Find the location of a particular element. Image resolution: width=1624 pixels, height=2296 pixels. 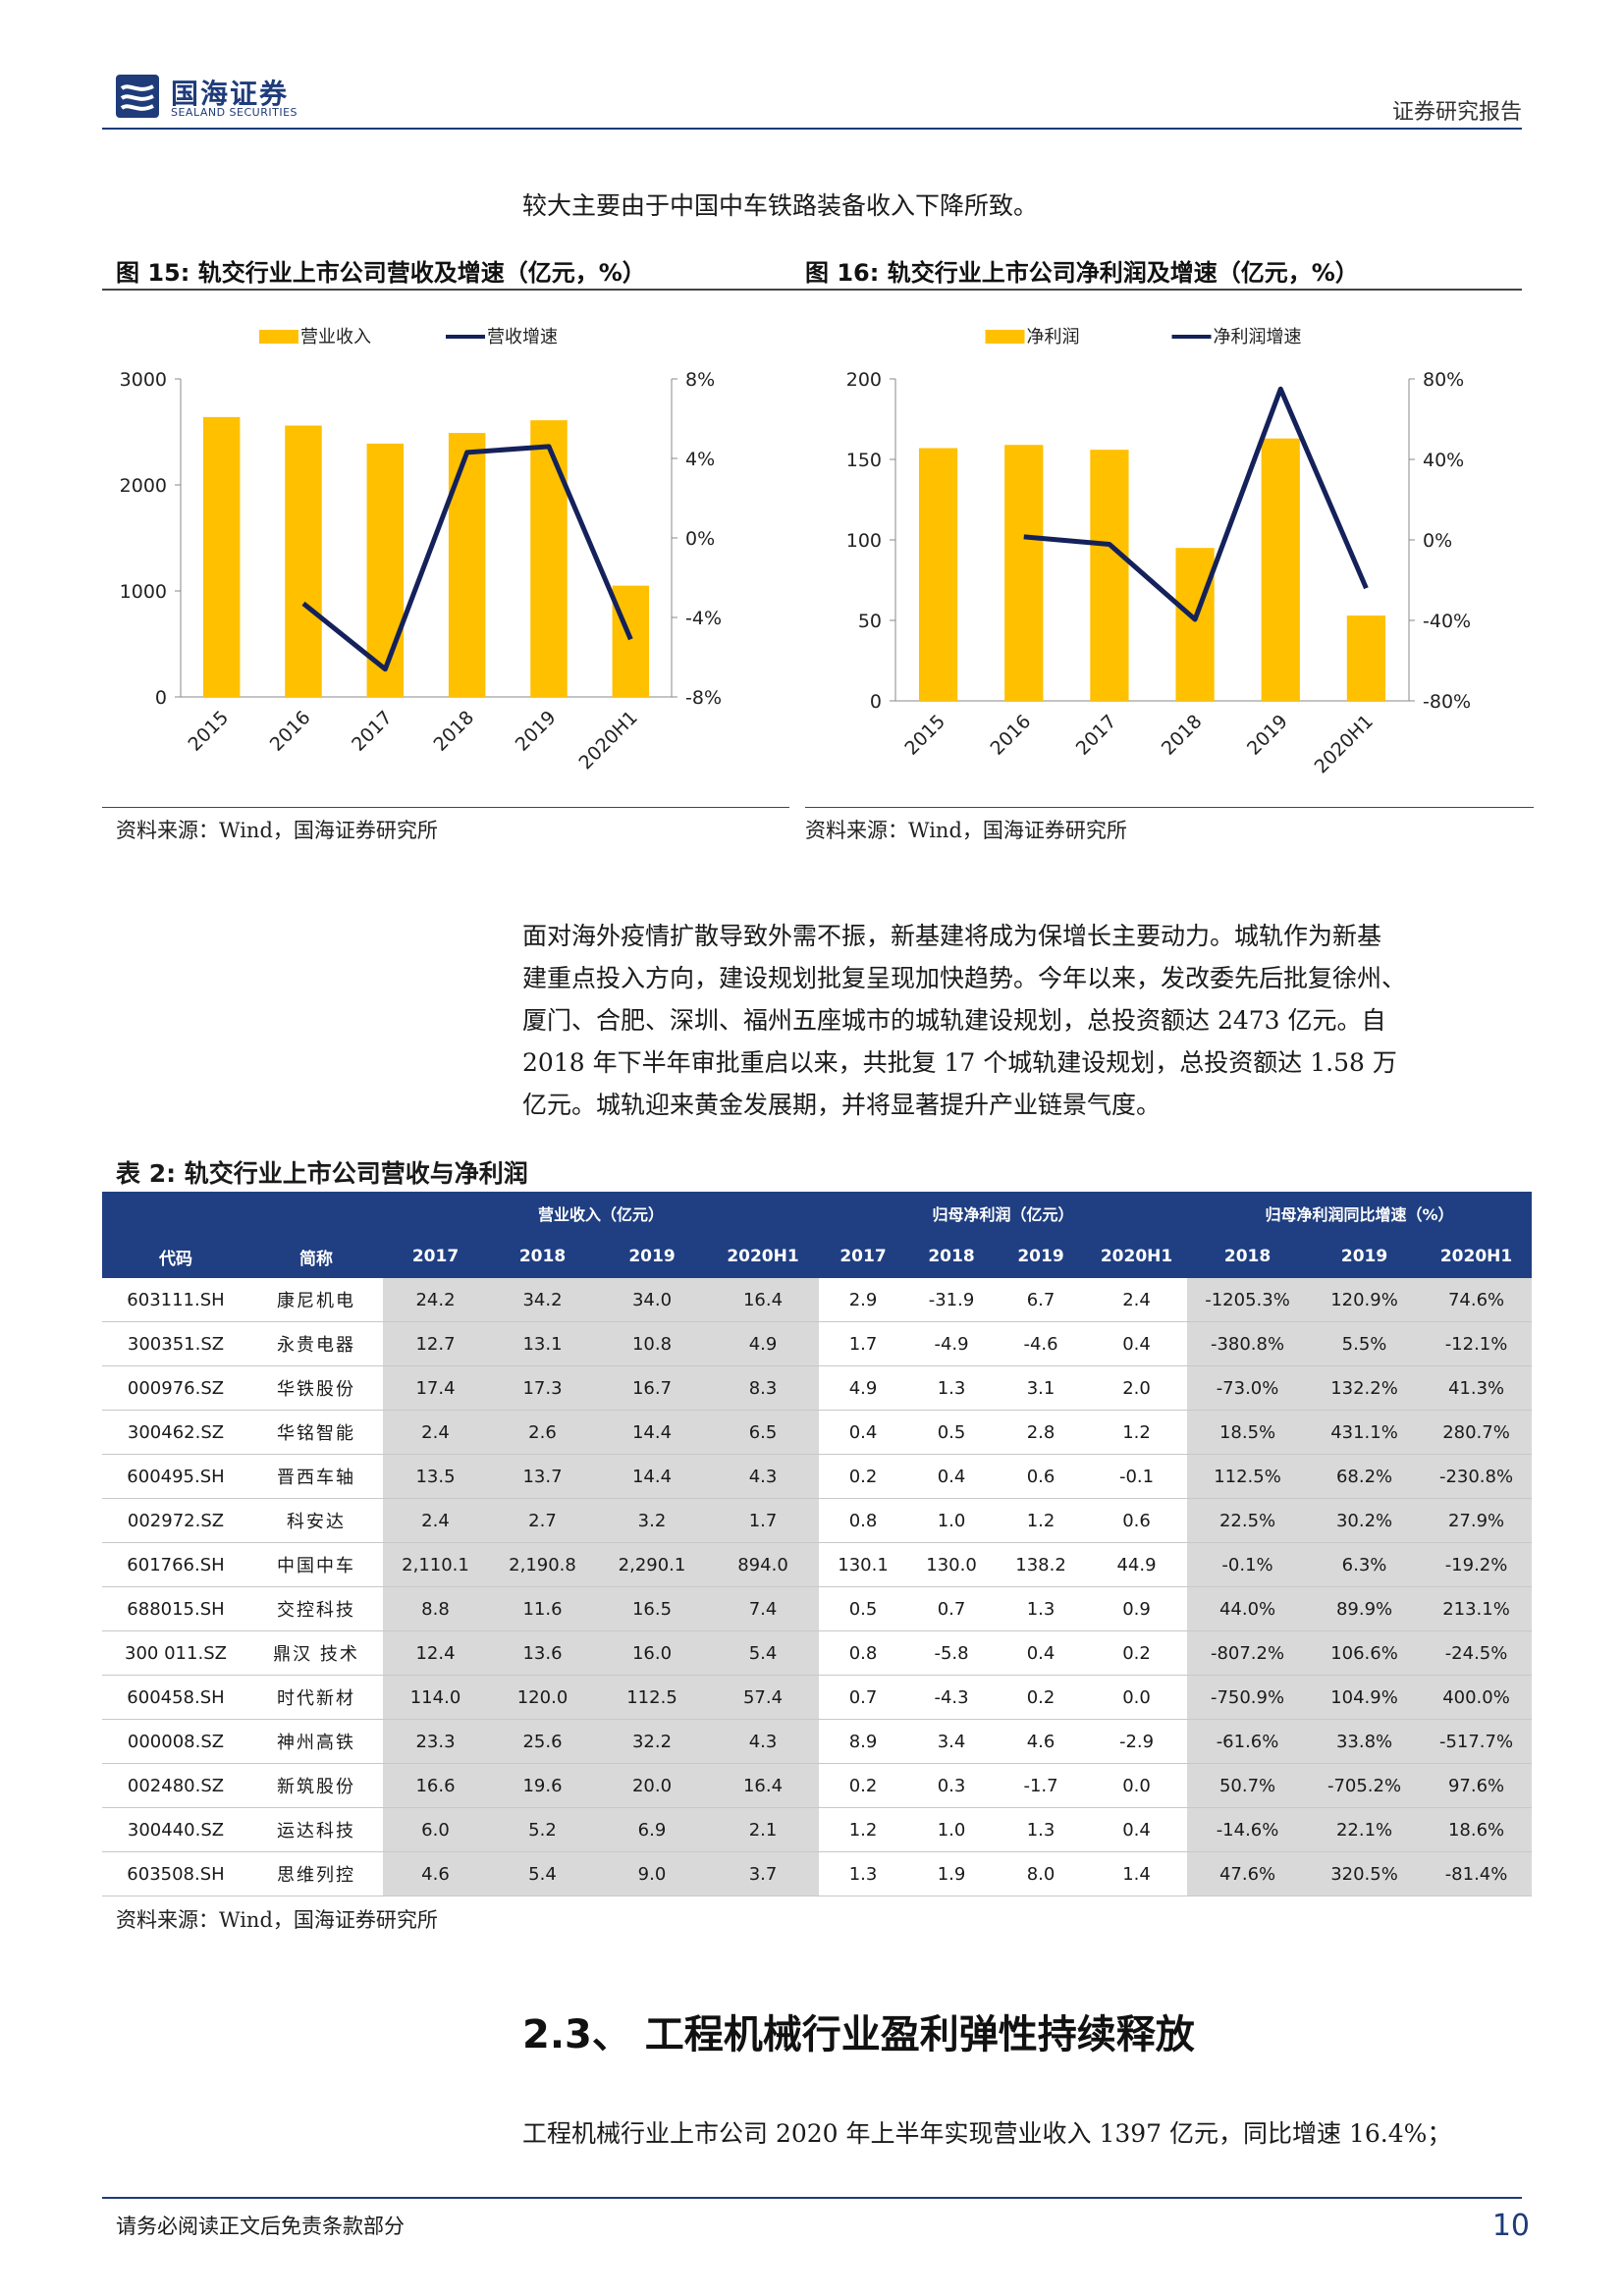

value-cell: 30.2% is located at coordinates (1365, 1520).